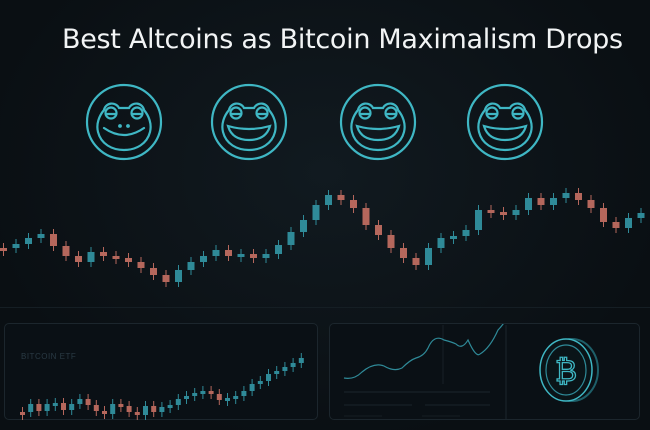 Image resolution: width=650 pixels, height=430 pixels. I want to click on bitcoin-etf-panel: BITCOIN ETF, so click(161, 371).